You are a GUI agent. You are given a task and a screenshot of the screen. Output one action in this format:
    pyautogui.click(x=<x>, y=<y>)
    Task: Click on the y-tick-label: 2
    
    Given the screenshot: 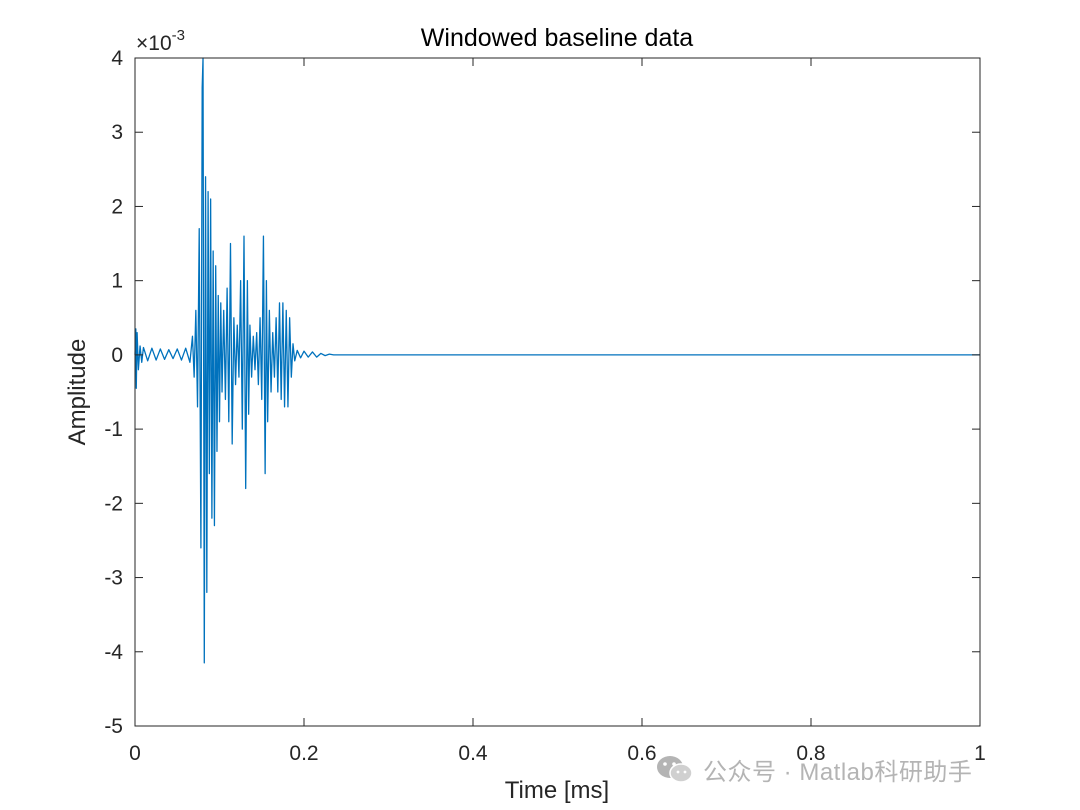 What is the action you would take?
    pyautogui.click(x=117, y=206)
    